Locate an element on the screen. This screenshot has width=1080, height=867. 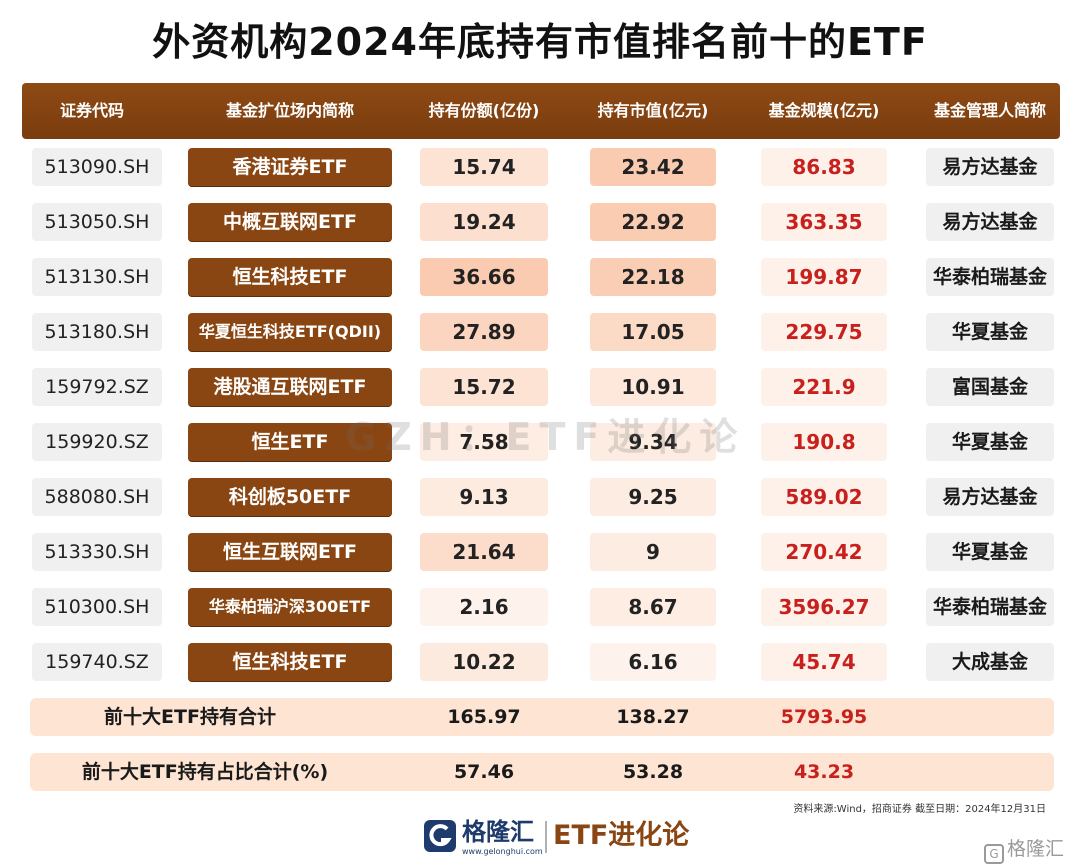
cell-fund-name: 华泰柏瑞沪深300ETF is located at coordinates (290, 607).